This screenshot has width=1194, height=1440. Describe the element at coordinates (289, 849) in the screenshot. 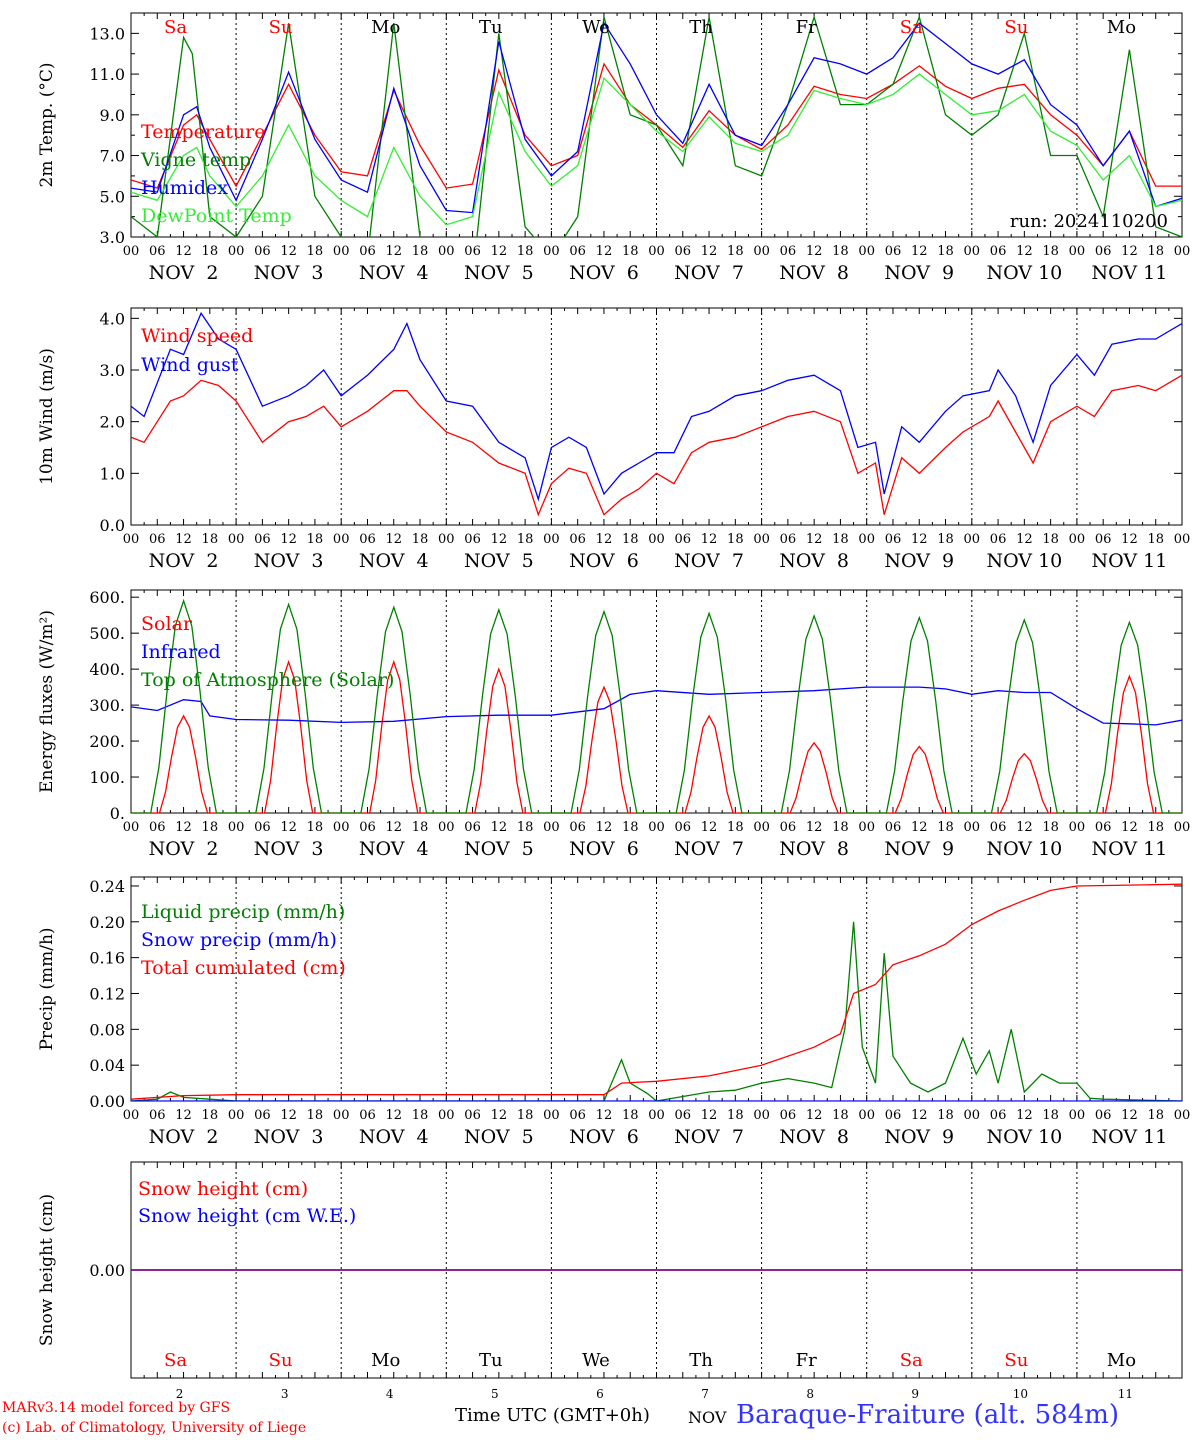

I see `date-label: NOV 3` at that location.